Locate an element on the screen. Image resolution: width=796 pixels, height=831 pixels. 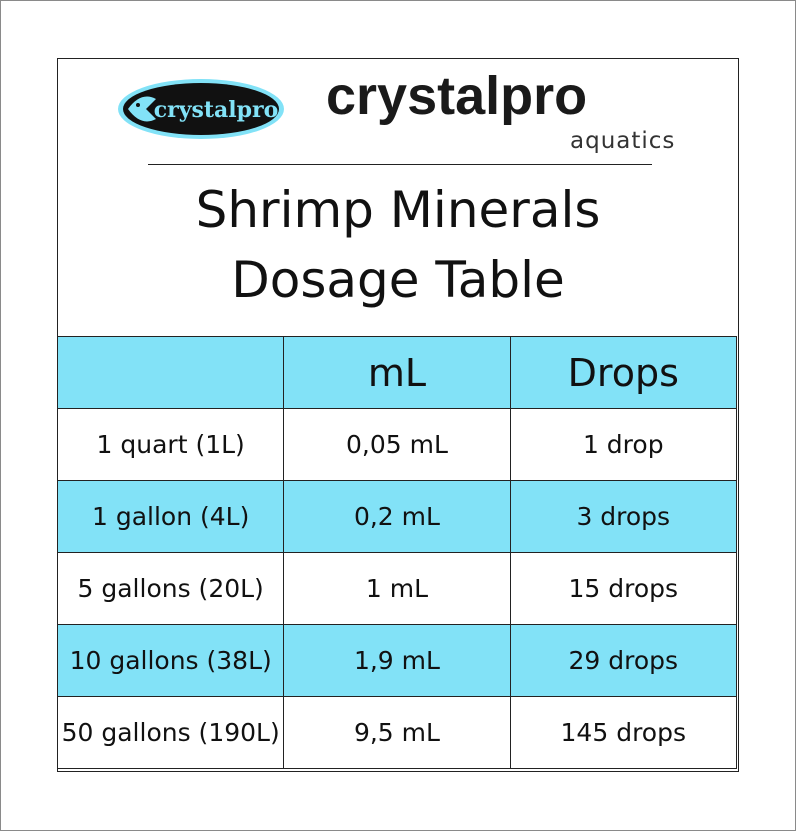
page-title: Shrimp Minerals Dosage Table is located at coordinates (398, 245).